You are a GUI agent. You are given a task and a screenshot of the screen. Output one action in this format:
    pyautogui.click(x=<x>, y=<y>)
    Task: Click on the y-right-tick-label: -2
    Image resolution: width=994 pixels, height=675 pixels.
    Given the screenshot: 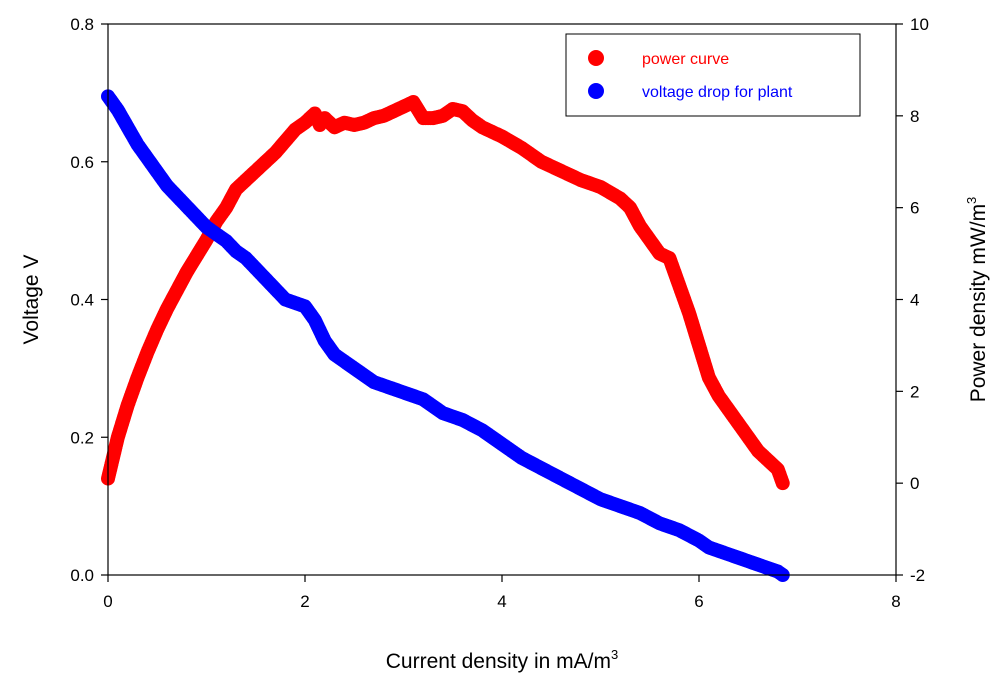 What is the action you would take?
    pyautogui.click(x=917, y=575)
    